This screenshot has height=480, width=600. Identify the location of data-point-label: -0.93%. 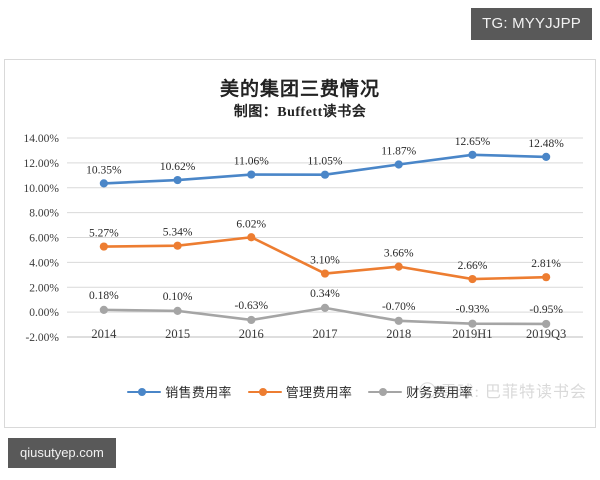
(473, 310).